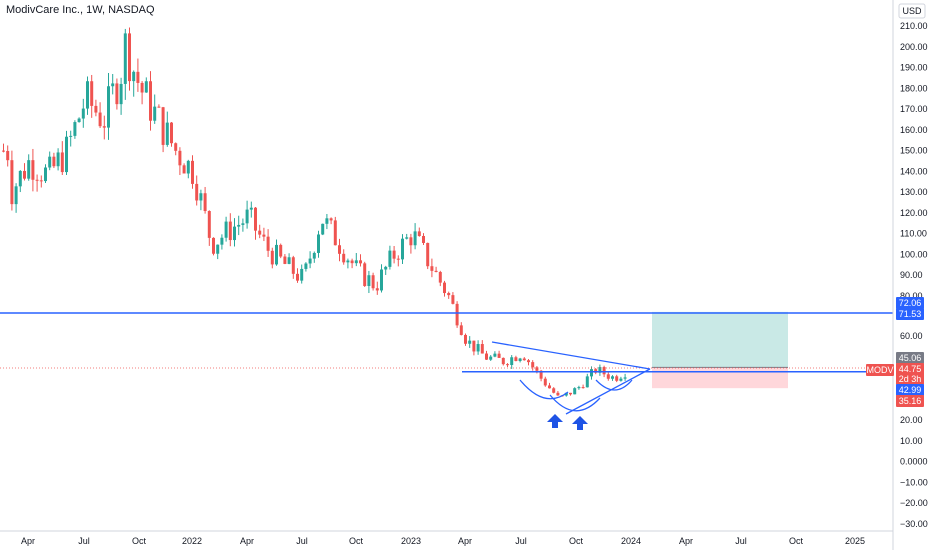 This screenshot has width=932, height=550. I want to click on triangle-lower, so click(608, 391).